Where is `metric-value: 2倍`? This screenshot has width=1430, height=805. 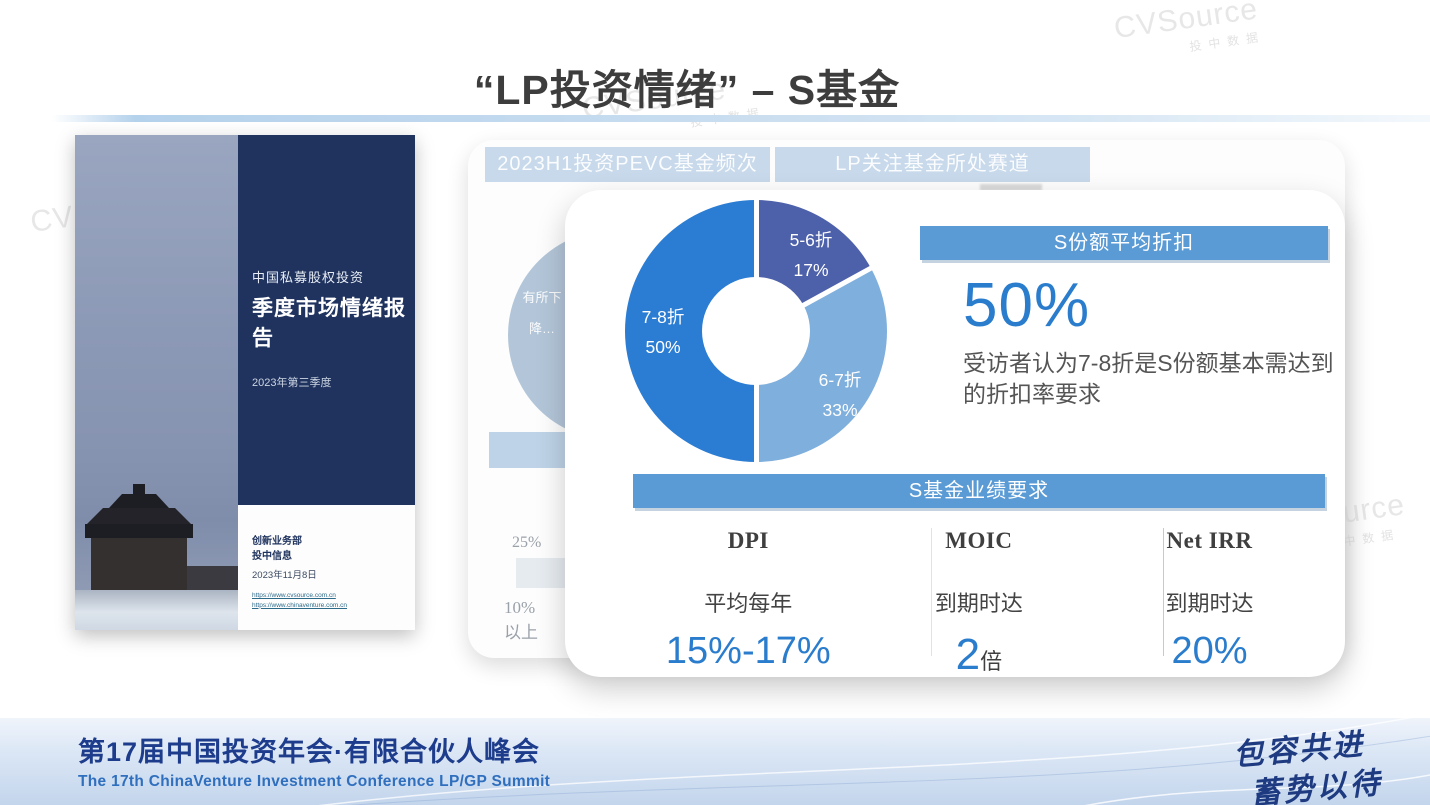
metric-value: 2倍 is located at coordinates (979, 654).